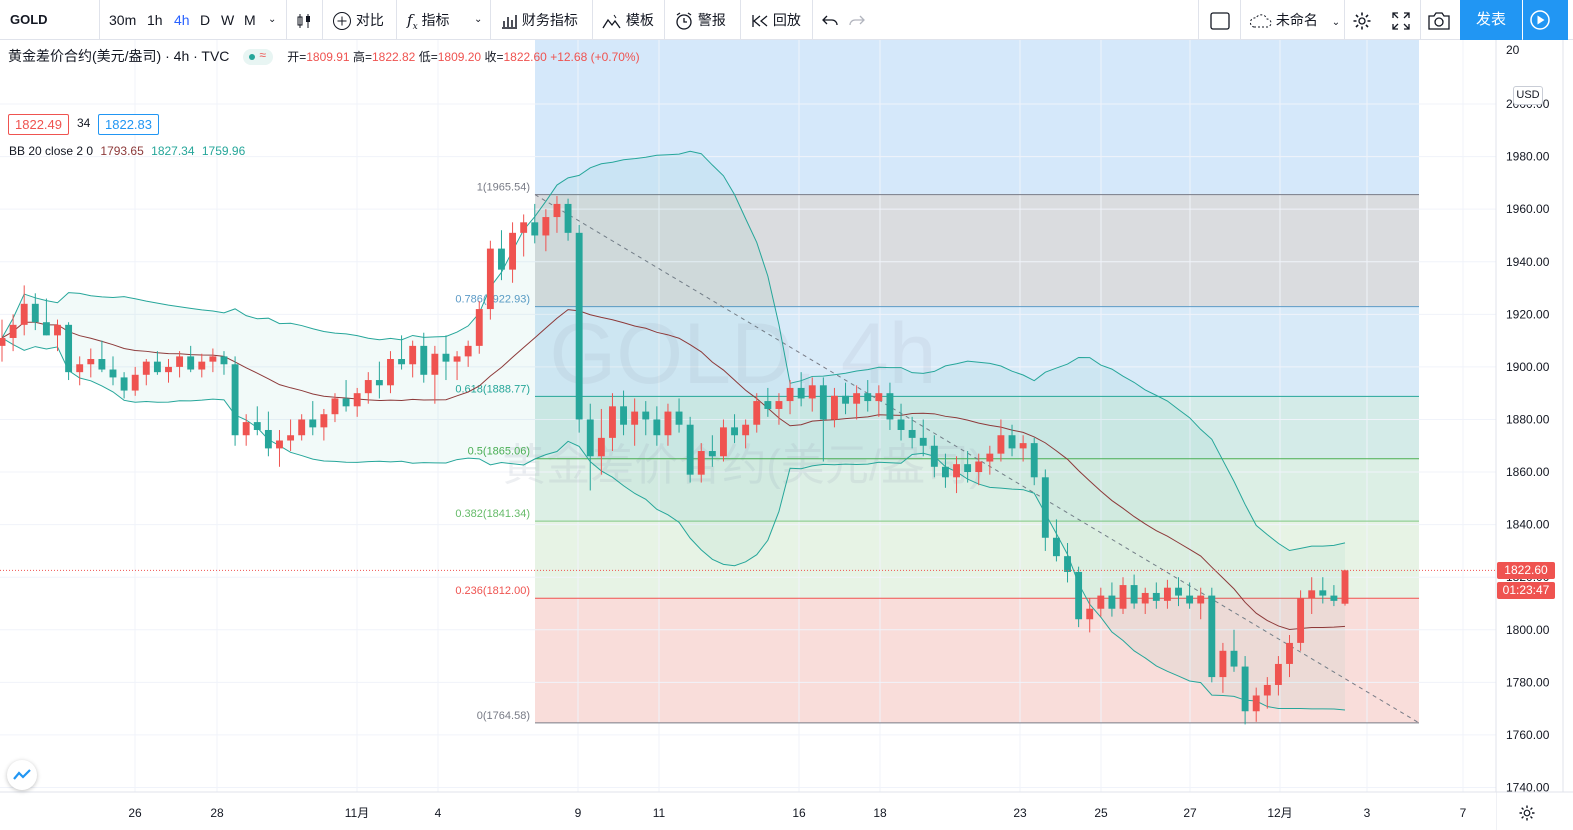  What do you see at coordinates (799, 813) in the screenshot?
I see `time-axis-label: 16` at bounding box center [799, 813].